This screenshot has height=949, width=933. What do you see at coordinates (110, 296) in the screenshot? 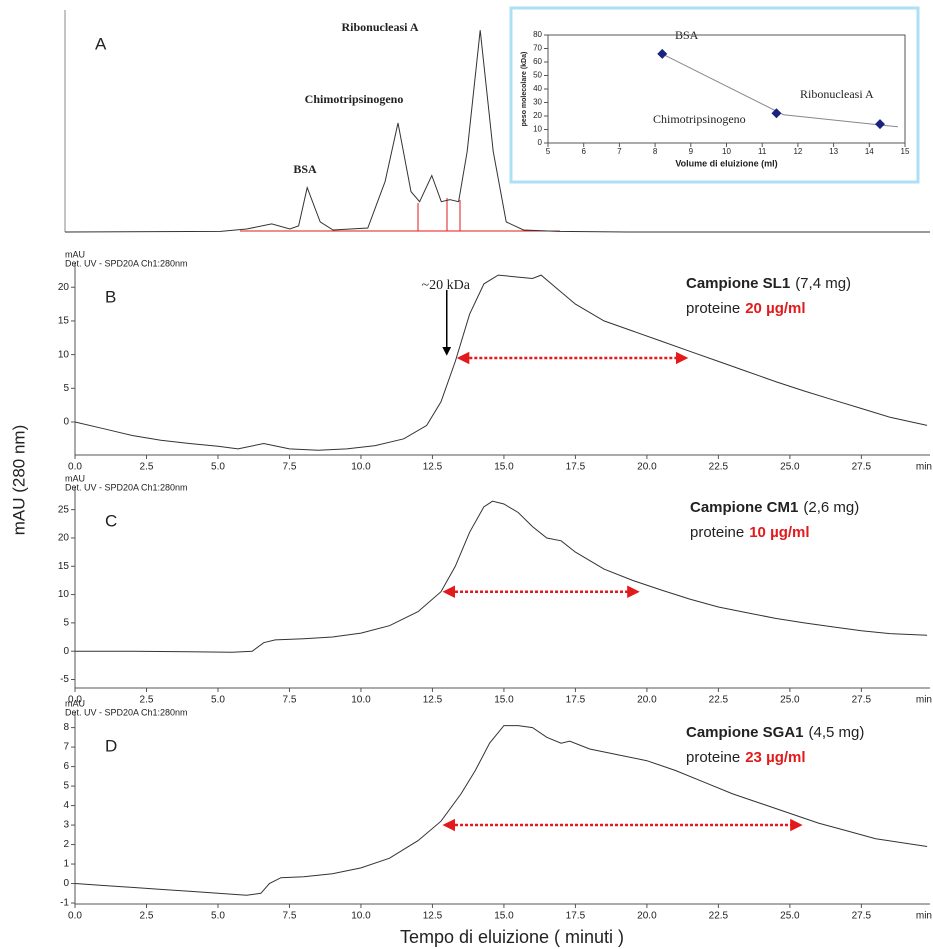
I see `panel-label: B` at bounding box center [110, 296].